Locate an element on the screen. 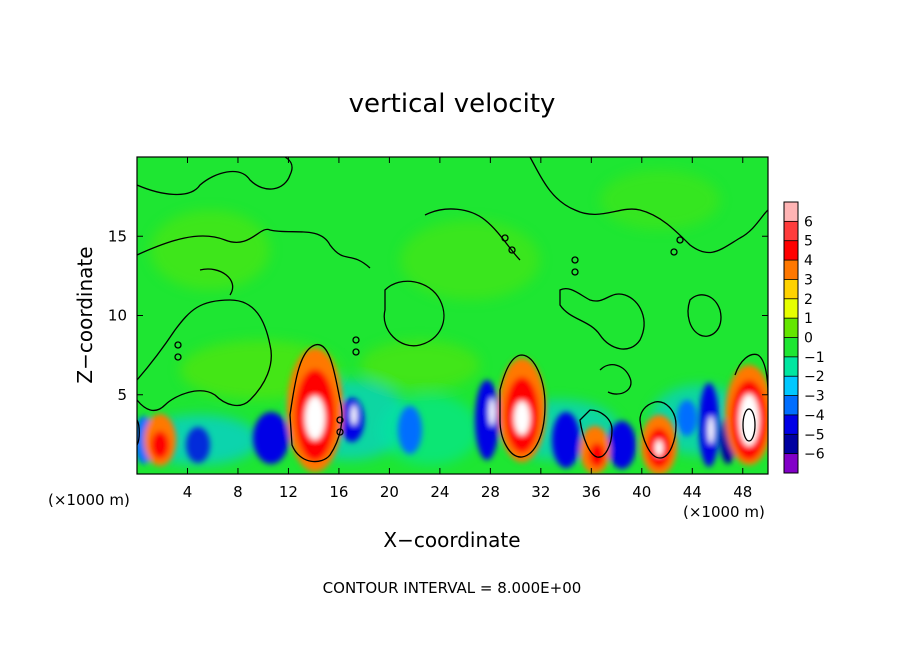  contour-interval-note: CONTOUR INTERVAL = 8.000E+00 is located at coordinates (452, 588).